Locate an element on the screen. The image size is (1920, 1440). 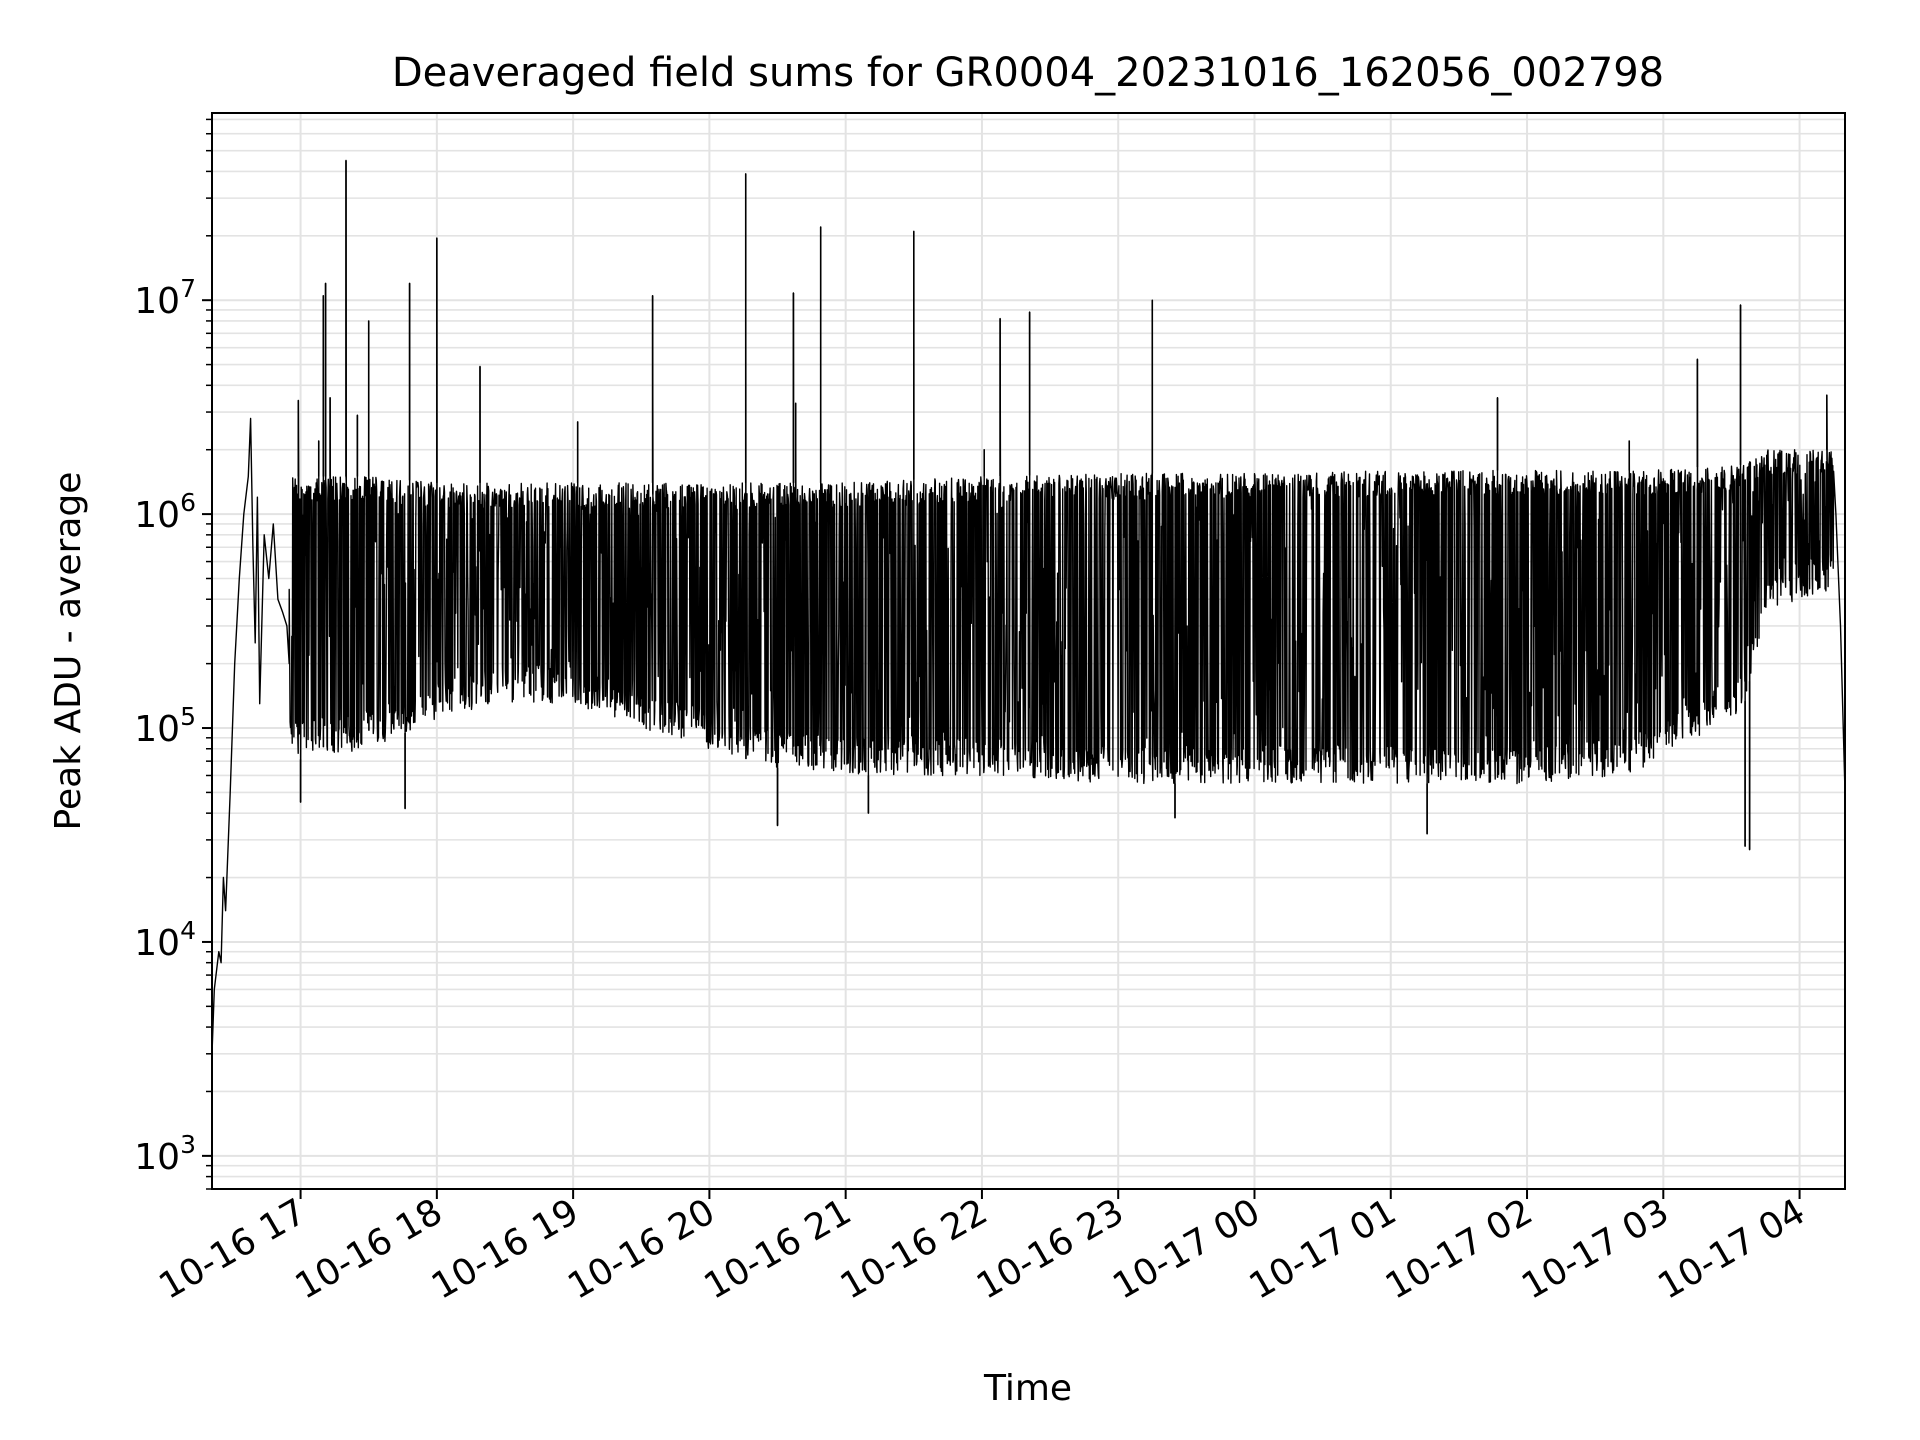
y-tick-label: 10⁷ is located at coordinates (165, 298).